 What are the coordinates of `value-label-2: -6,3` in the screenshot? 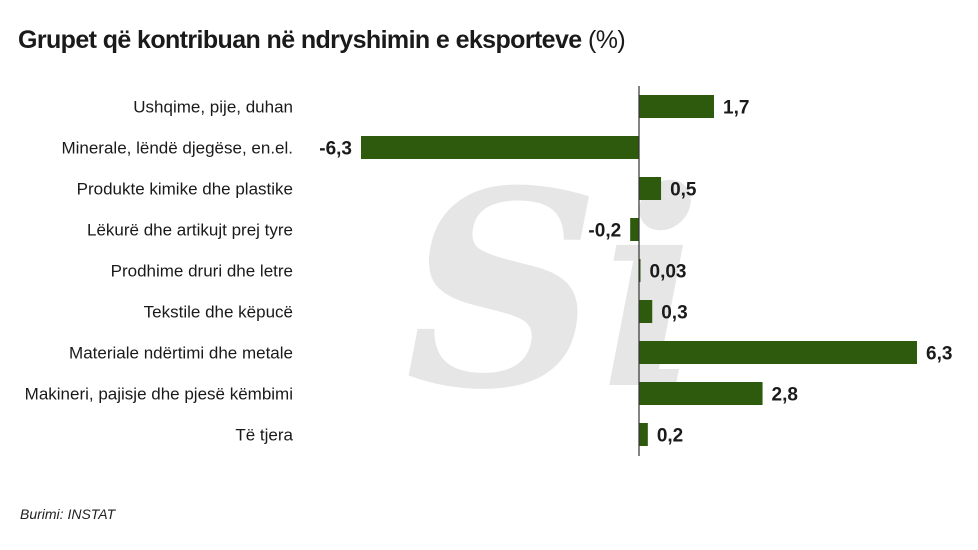 It's located at (335, 149).